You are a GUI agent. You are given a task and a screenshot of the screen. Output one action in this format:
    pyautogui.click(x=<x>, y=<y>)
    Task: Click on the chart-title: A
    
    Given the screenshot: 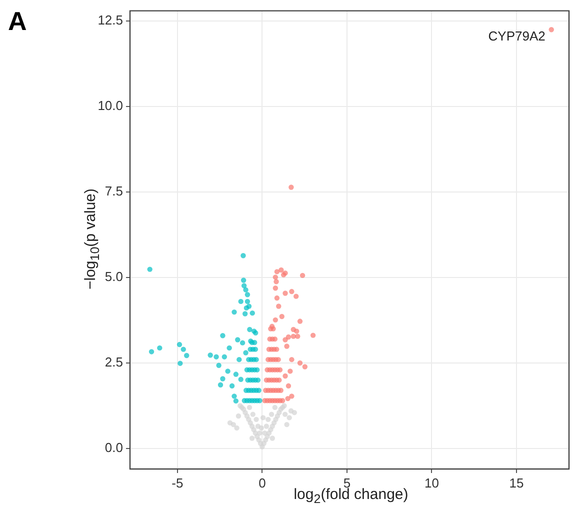 What is the action you would take?
    pyautogui.click(x=17, y=21)
    